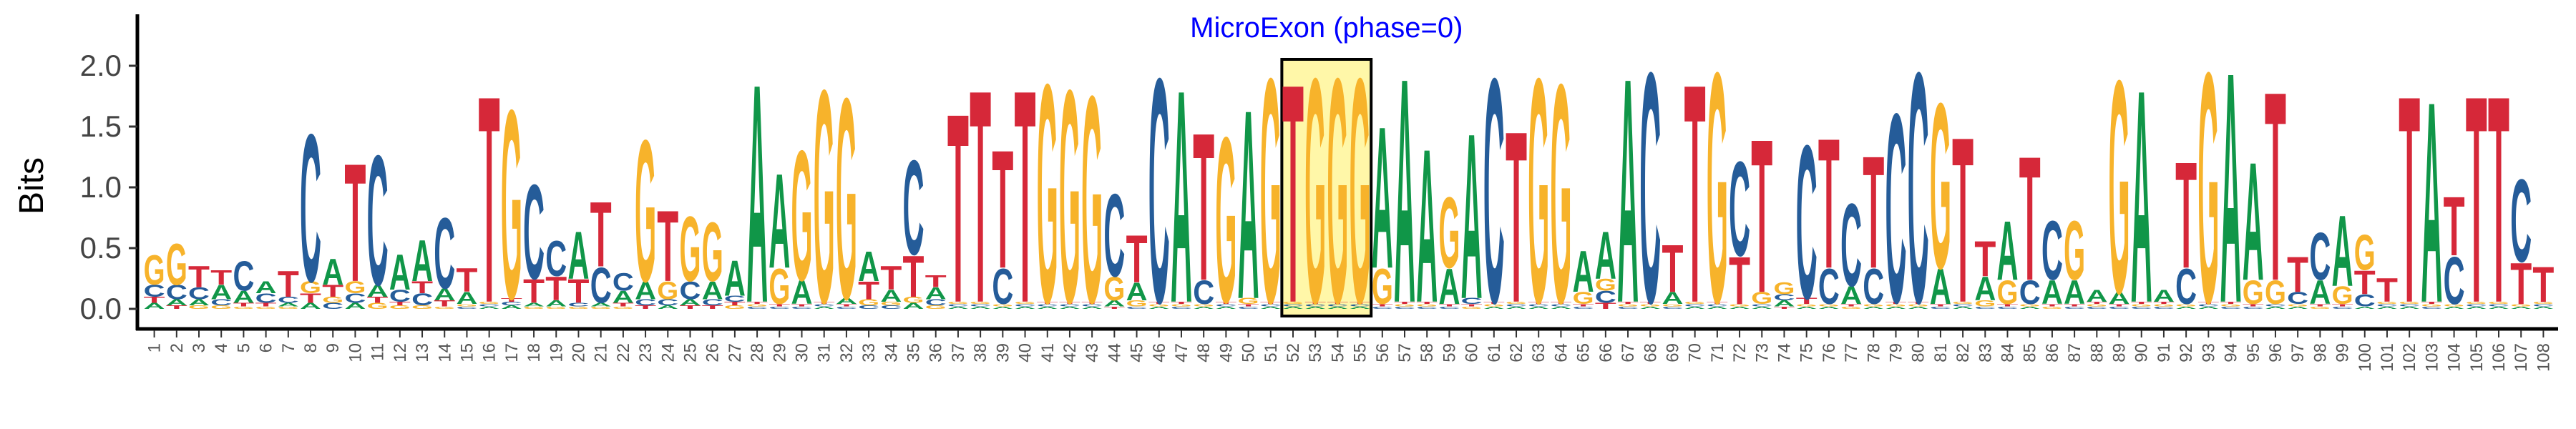 The width and height of the screenshot is (2576, 429). Describe the element at coordinates (467, 353) in the screenshot. I see `x-tick-label: 15` at that location.